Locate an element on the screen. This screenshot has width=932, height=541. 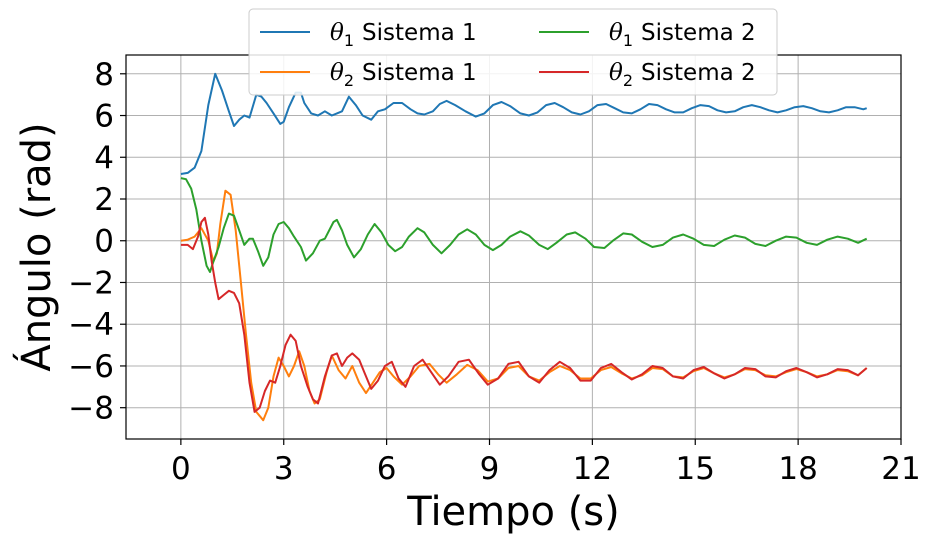
x-tick-label: 21 is located at coordinates (900, 469).